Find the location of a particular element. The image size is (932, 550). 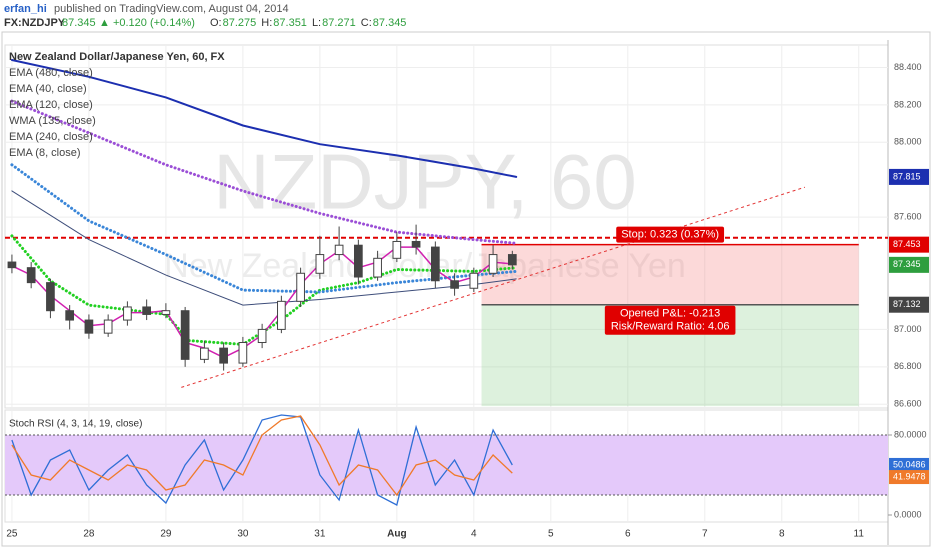

legend-entry: EMA (8, close) is located at coordinates (45, 153).